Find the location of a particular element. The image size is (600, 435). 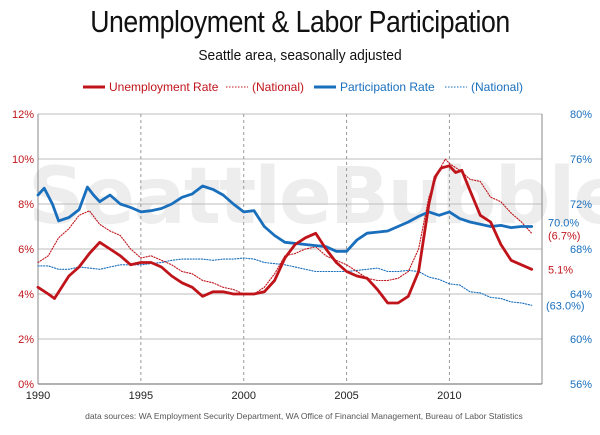

end-labels: 5.1% (6.7%)70.0% (63.0%) is located at coordinates (565, 265).